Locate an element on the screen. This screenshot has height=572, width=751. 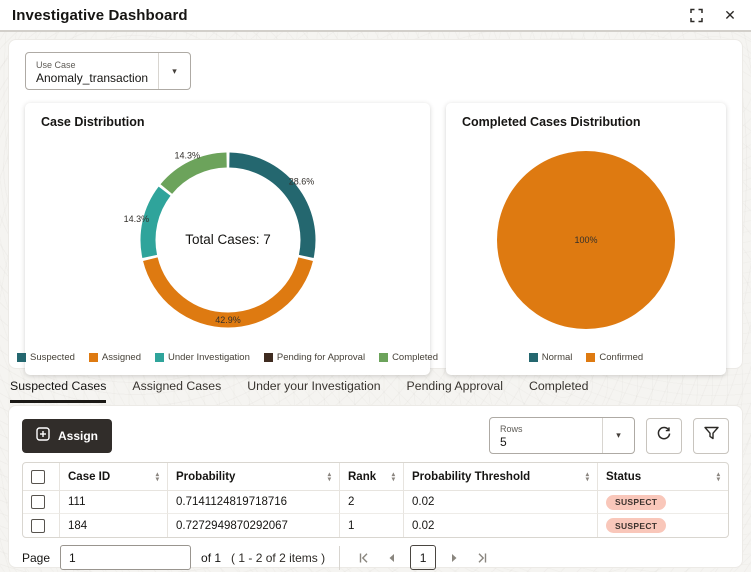
current-page-button: 1 is located at coordinates (423, 557).